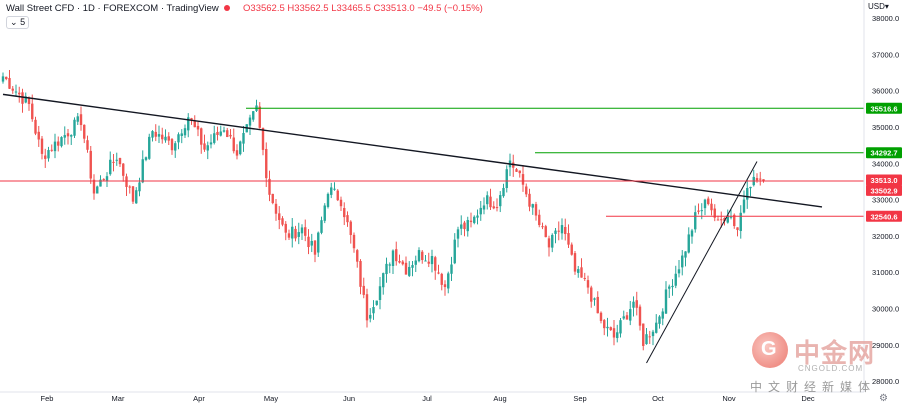  I want to click on uptrend-trendline, so click(702, 262).